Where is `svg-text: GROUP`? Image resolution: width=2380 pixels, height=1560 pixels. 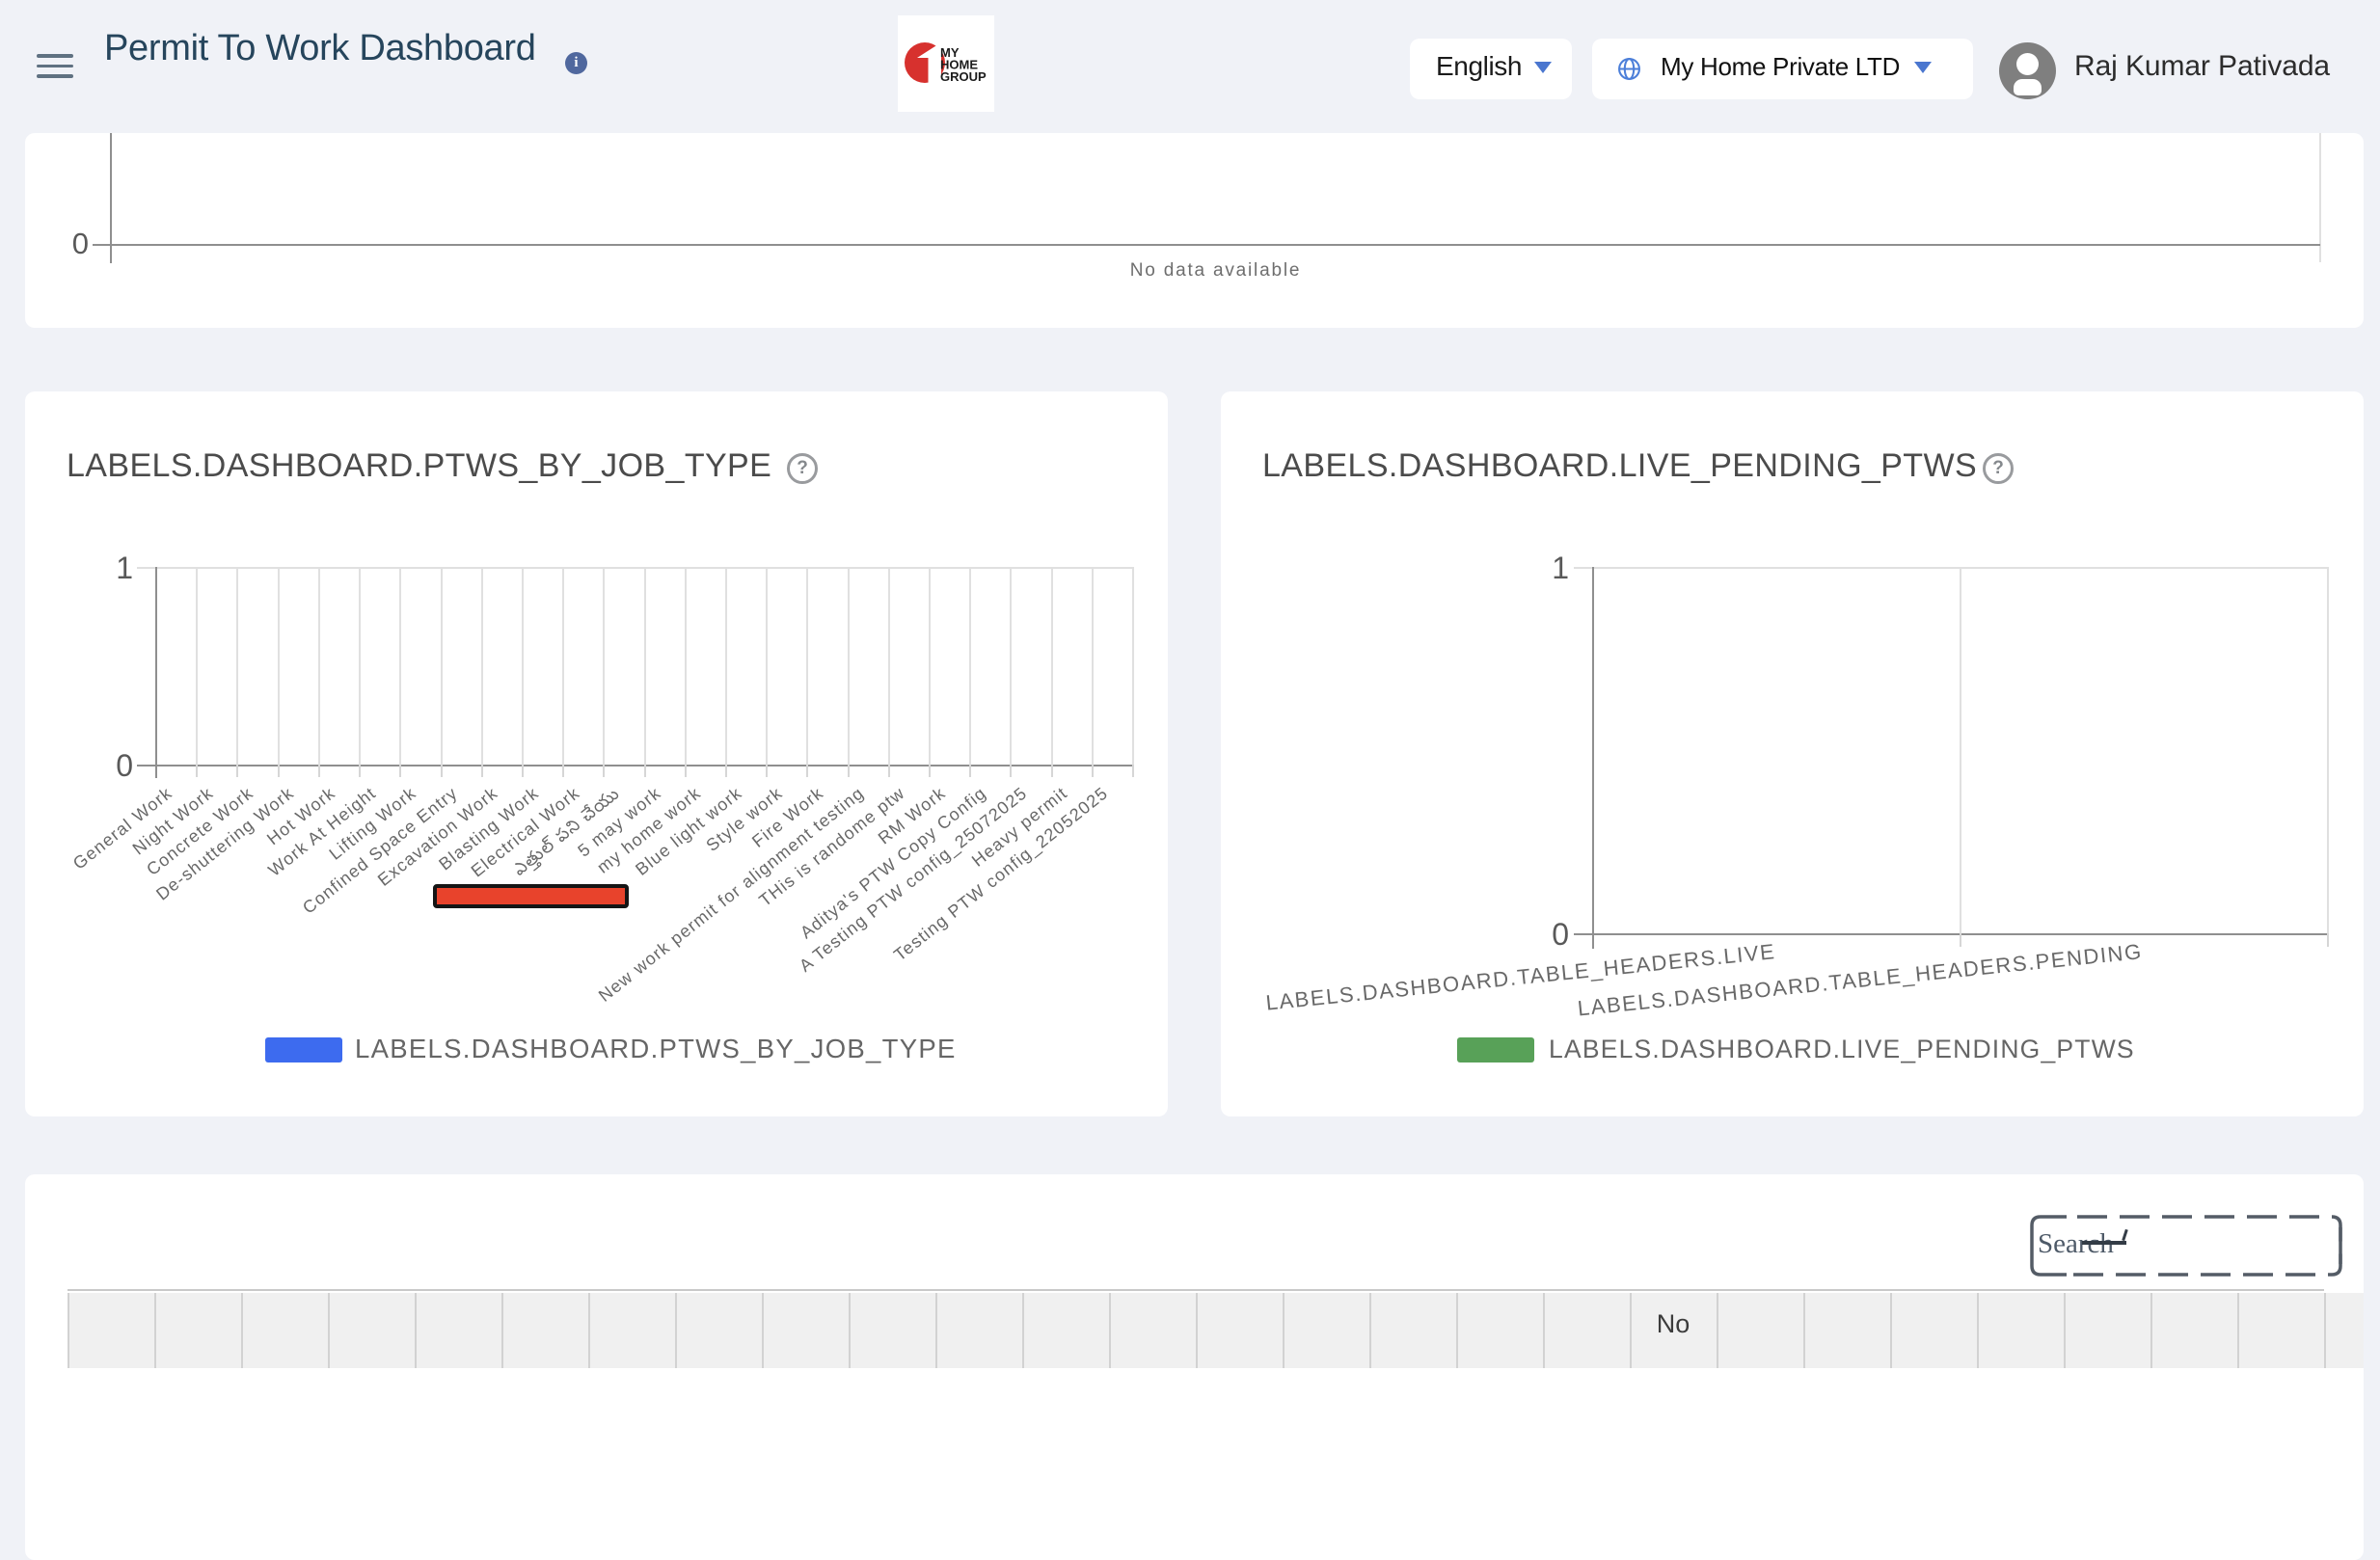 svg-text: GROUP is located at coordinates (964, 77).